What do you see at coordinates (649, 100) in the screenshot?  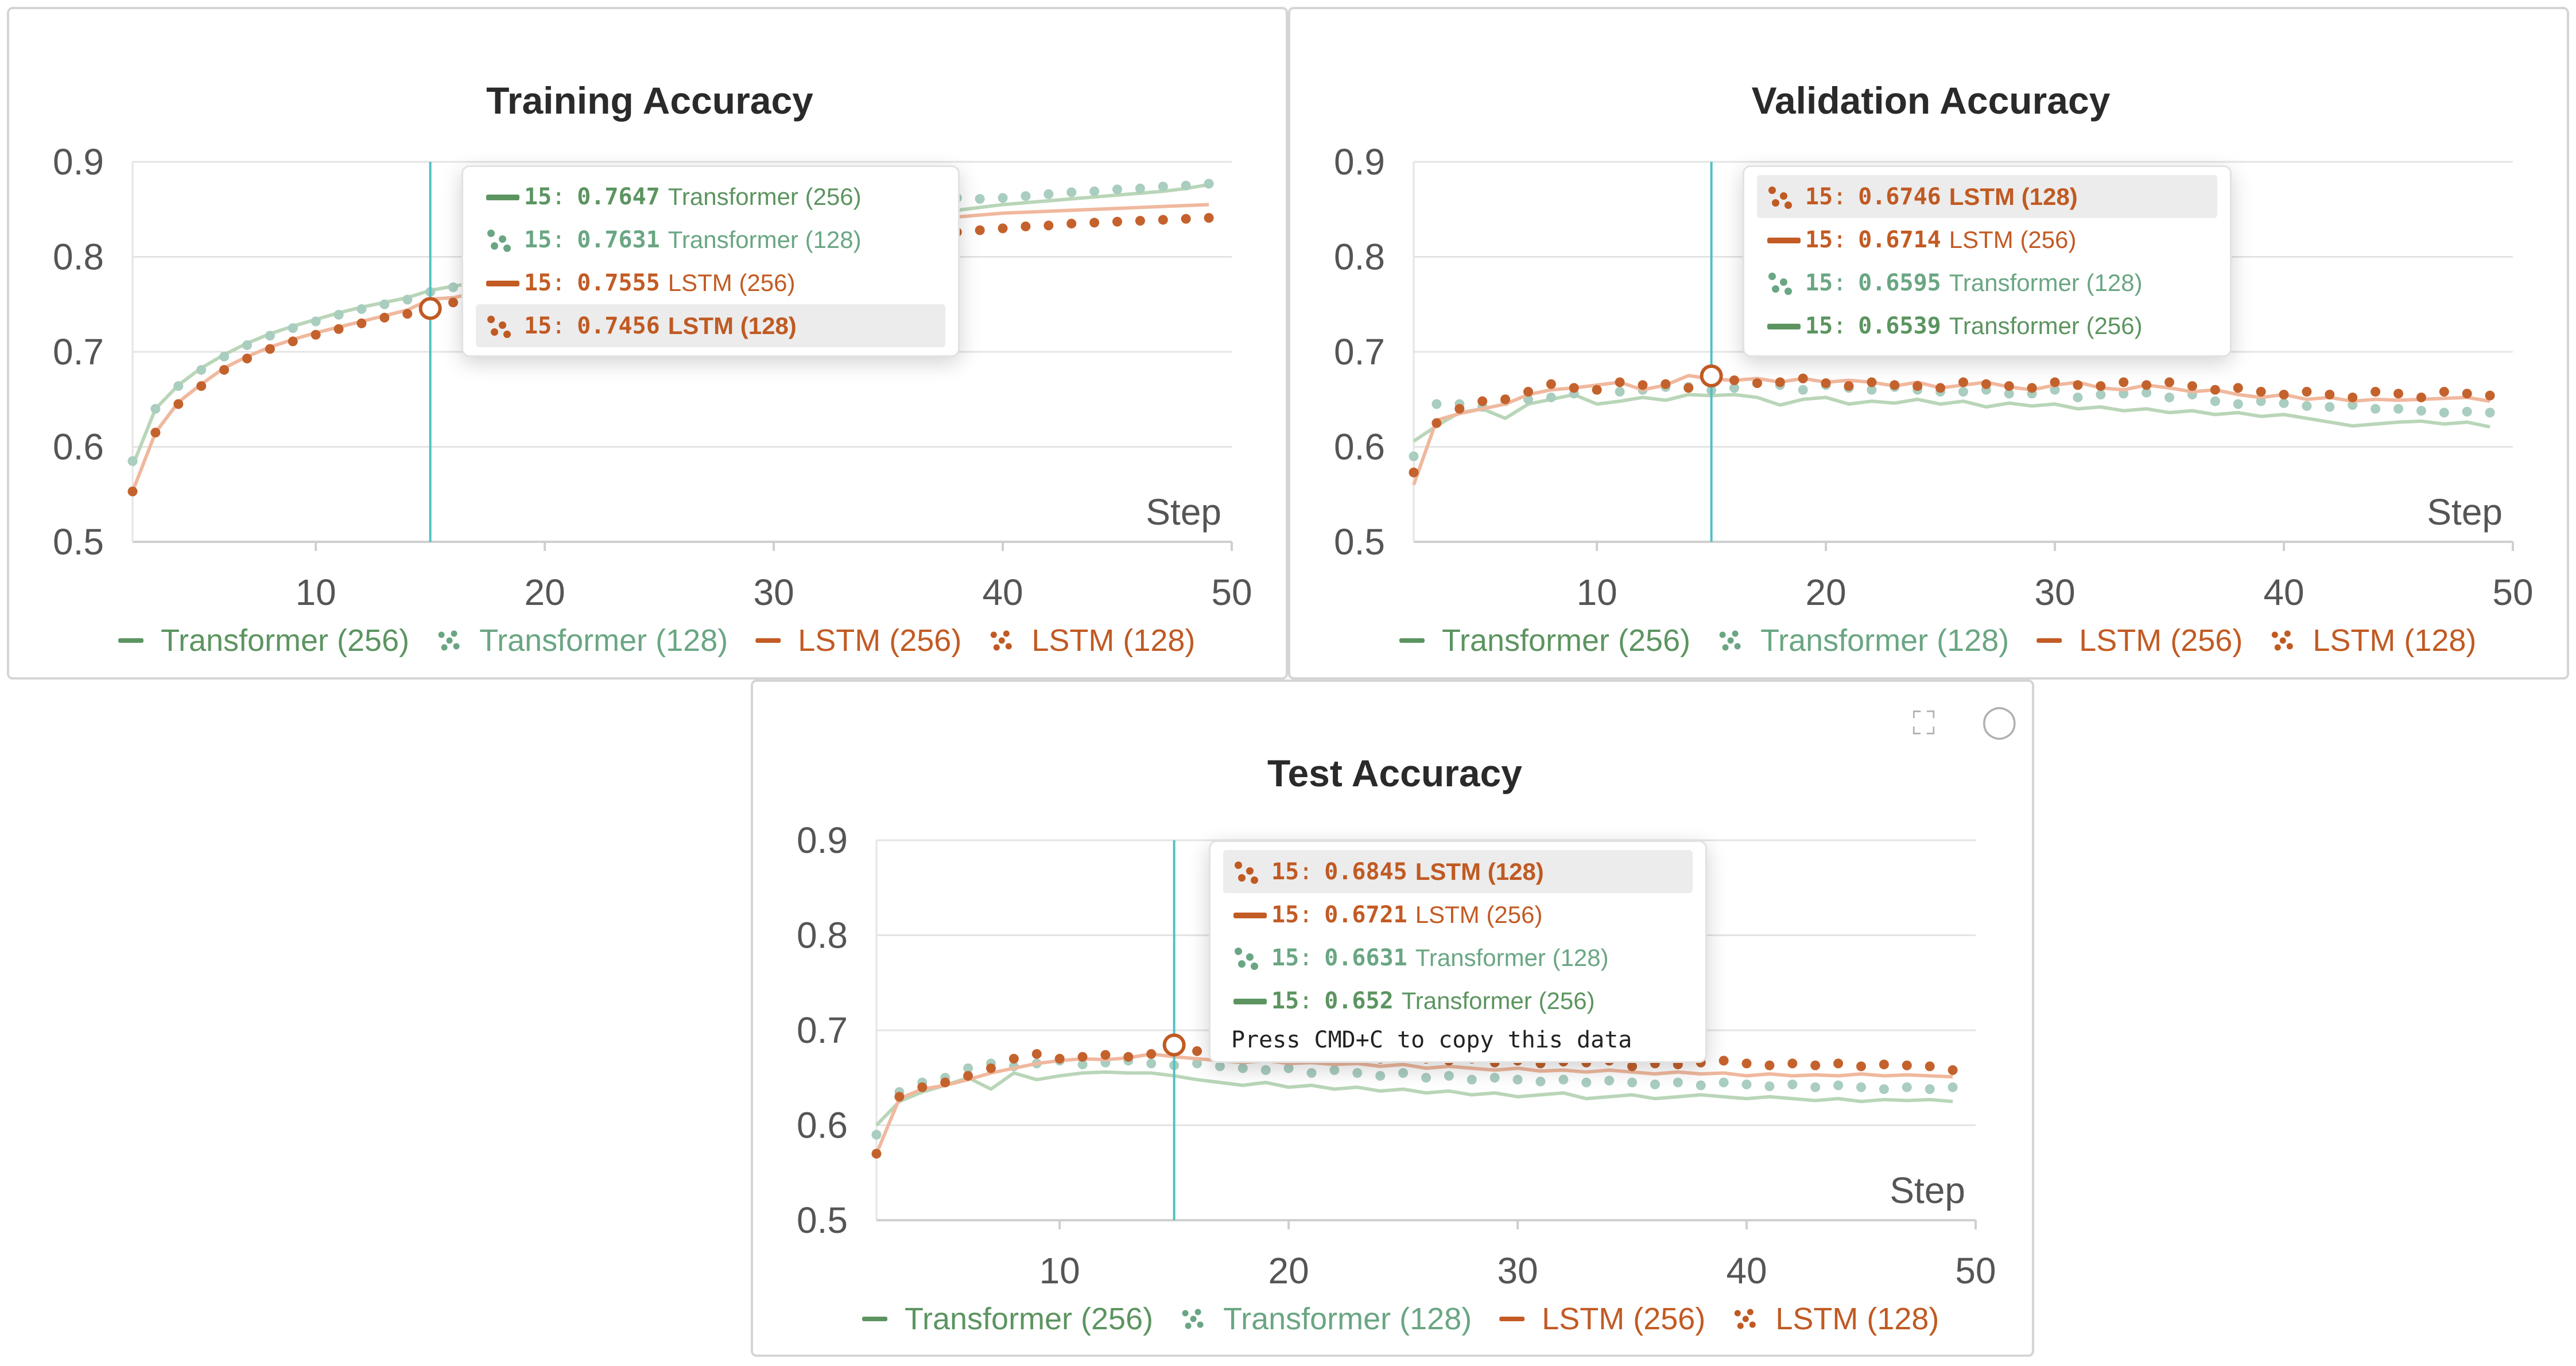 I see `chart-title: Training Accuracy` at bounding box center [649, 100].